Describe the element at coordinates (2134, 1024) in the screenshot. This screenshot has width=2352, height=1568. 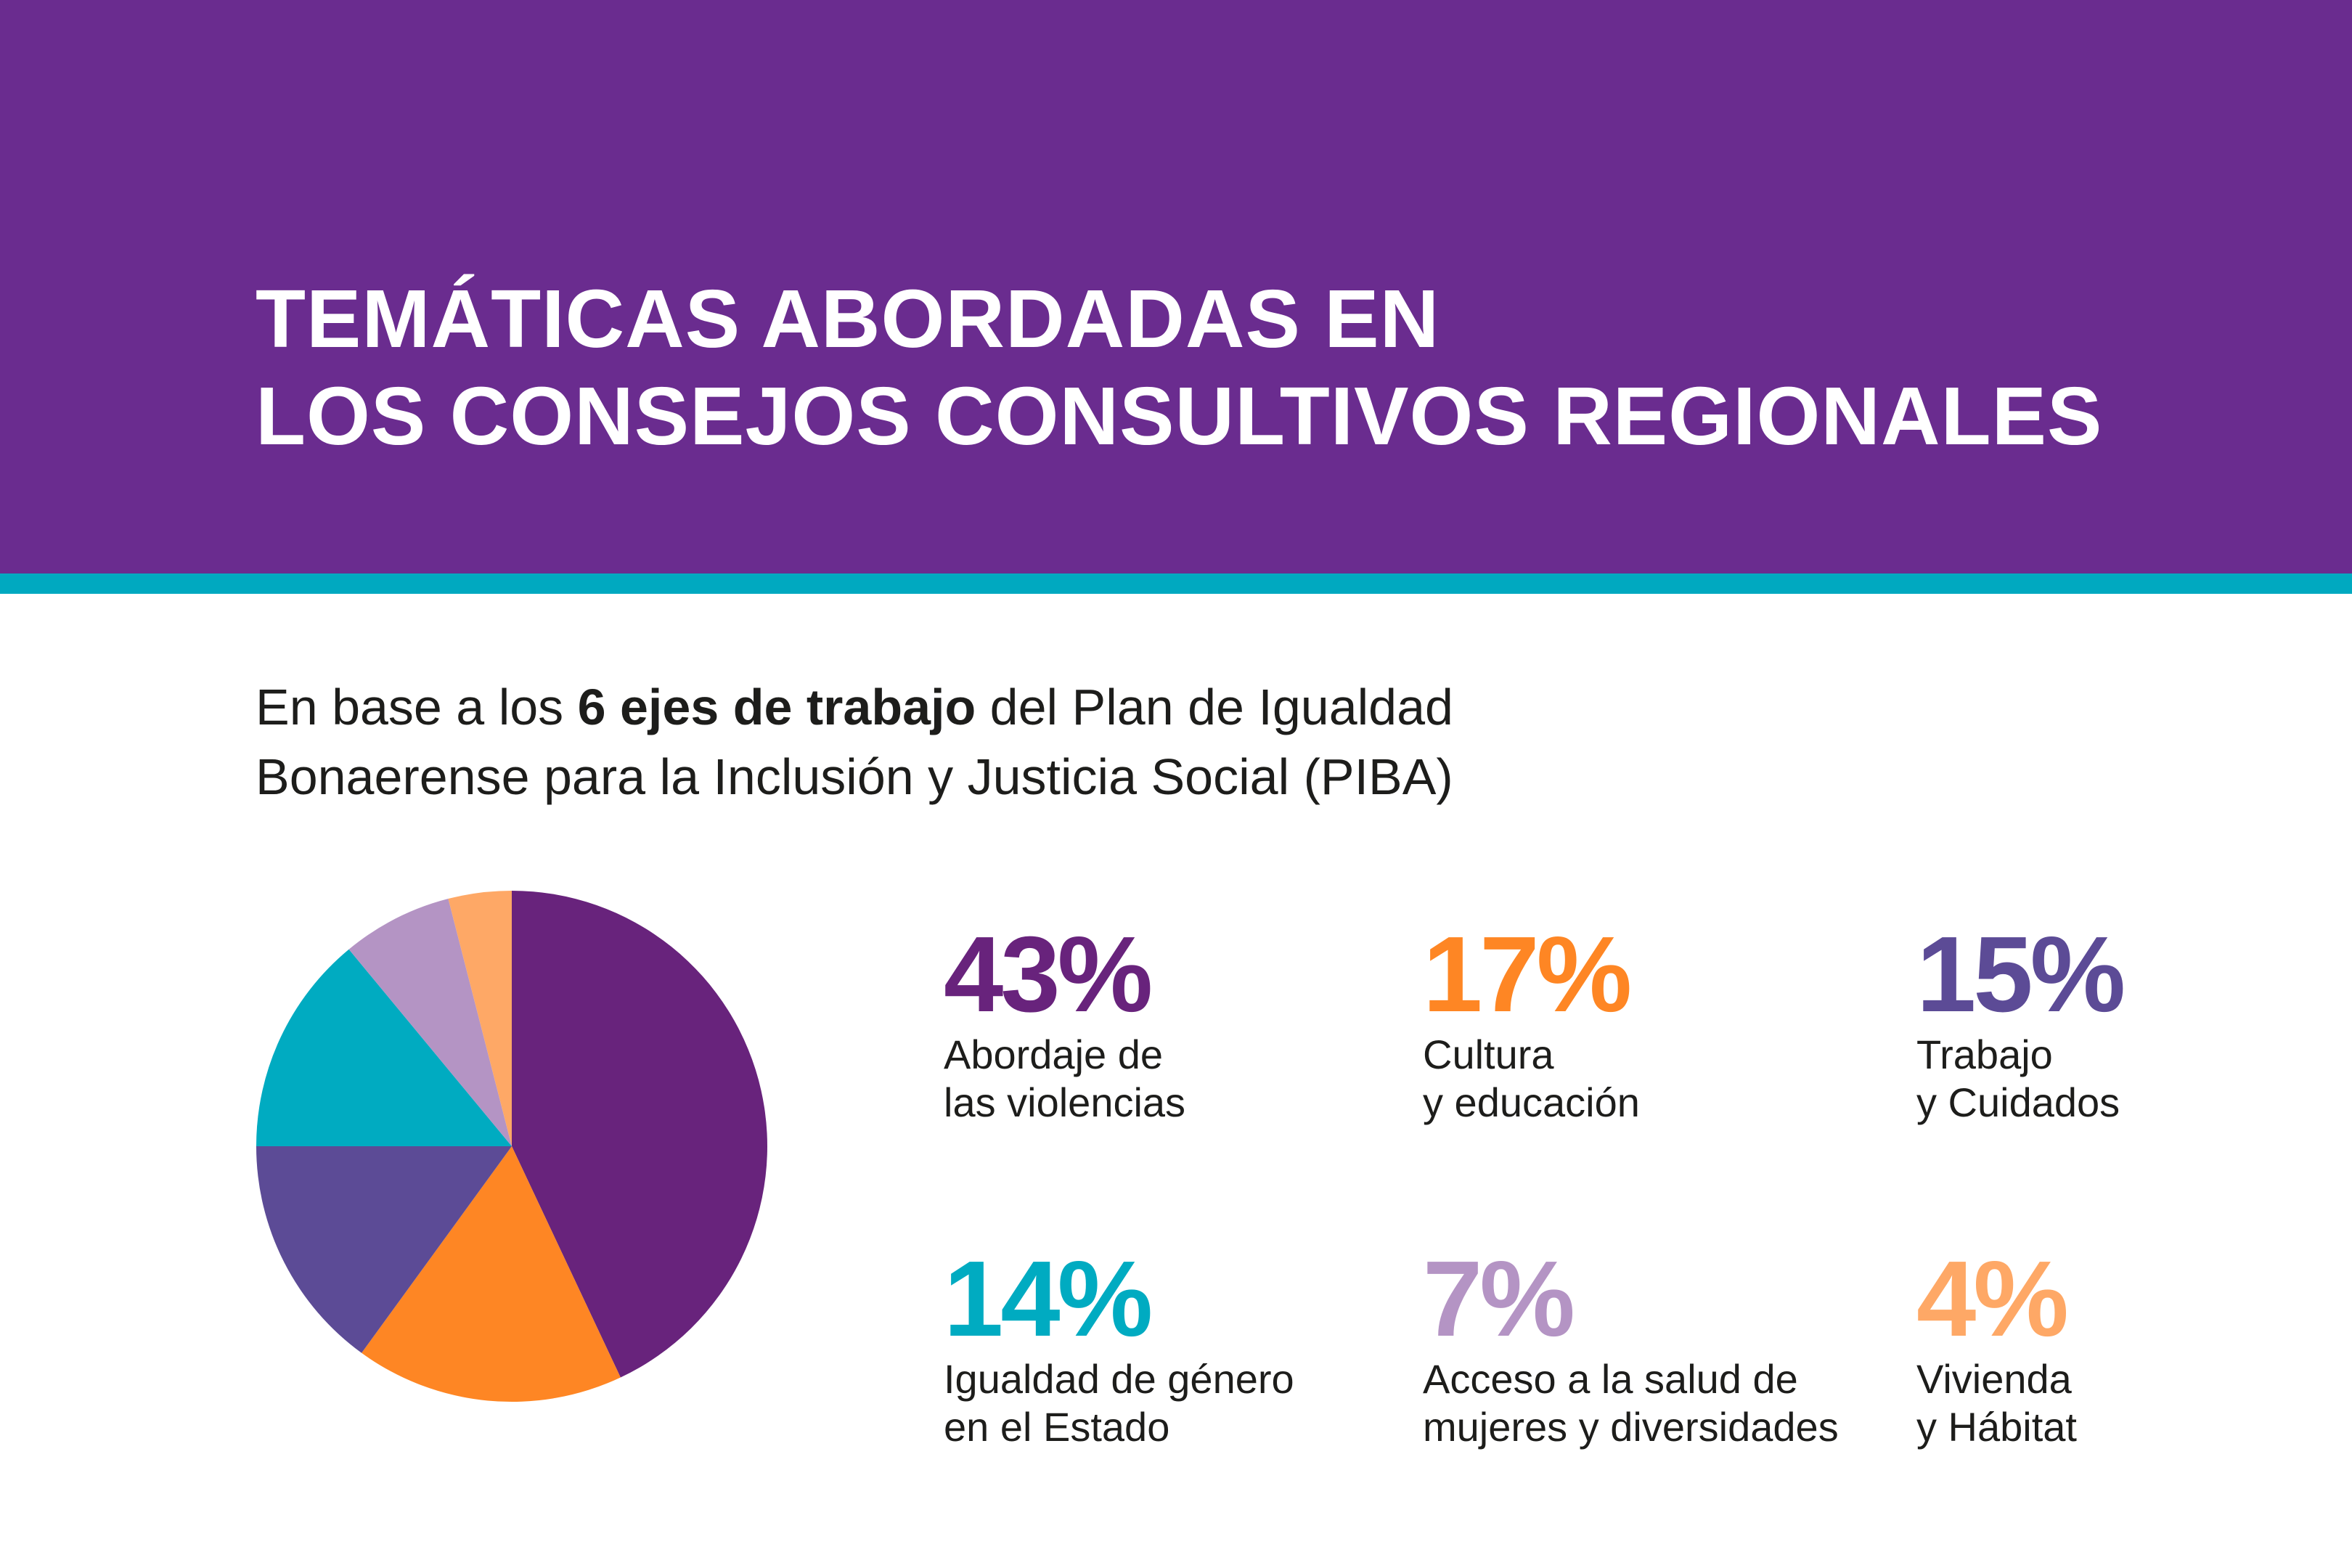
I see `stat-item-2: 15% Trabajo y Cuidados` at that location.